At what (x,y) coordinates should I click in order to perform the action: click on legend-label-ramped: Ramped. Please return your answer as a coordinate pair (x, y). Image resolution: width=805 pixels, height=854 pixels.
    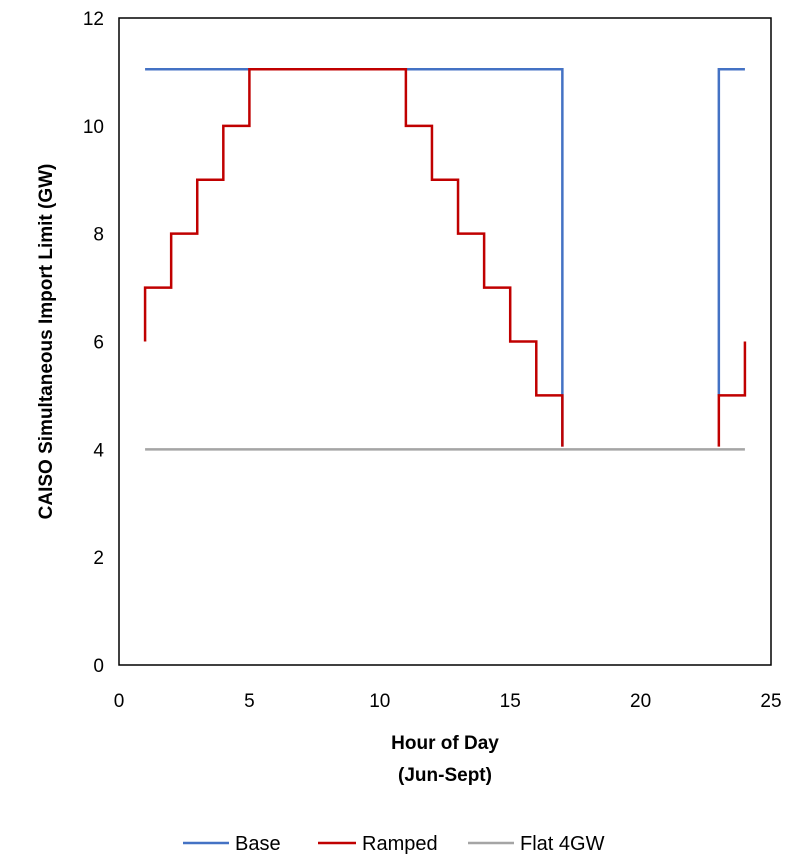
    Looking at the image, I should click on (400, 843).